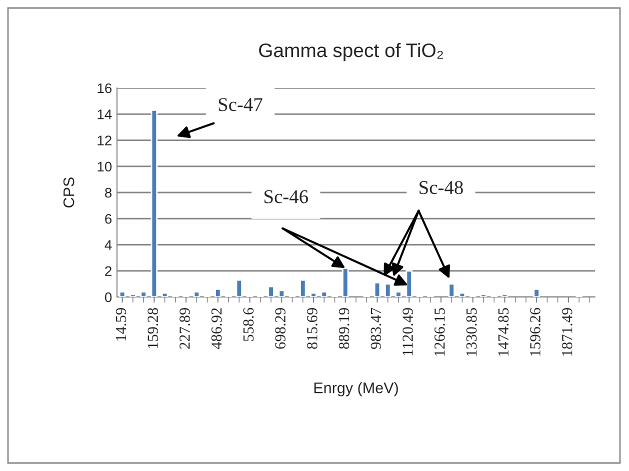  What do you see at coordinates (108, 271) in the screenshot?
I see `y-tick-label: 2` at bounding box center [108, 271].